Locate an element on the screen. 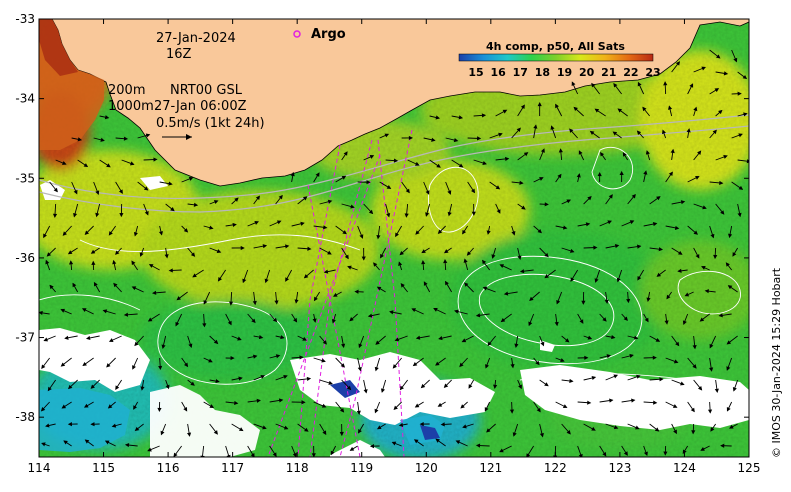 This screenshot has height=492, width=791. info-hour: 16Z is located at coordinates (179, 54).